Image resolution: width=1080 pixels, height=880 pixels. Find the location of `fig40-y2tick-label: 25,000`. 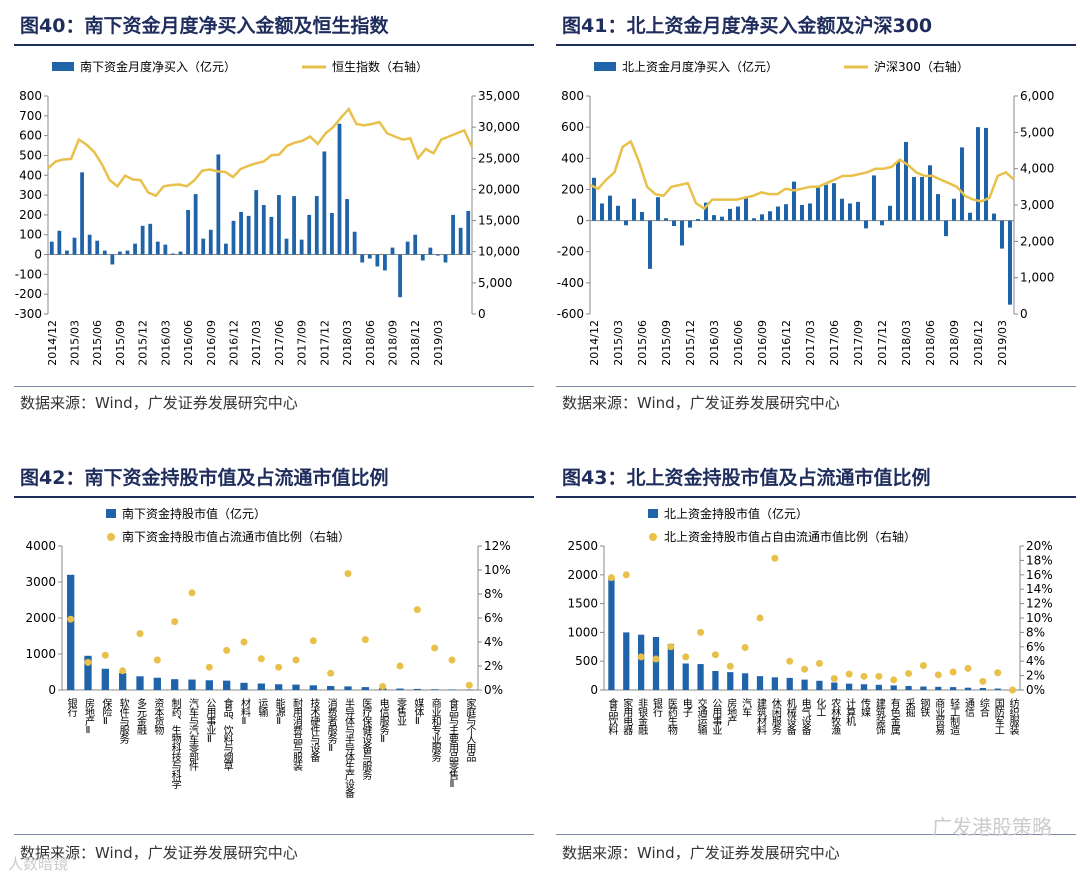

fig40-y2tick-label: 25,000 is located at coordinates (499, 158).